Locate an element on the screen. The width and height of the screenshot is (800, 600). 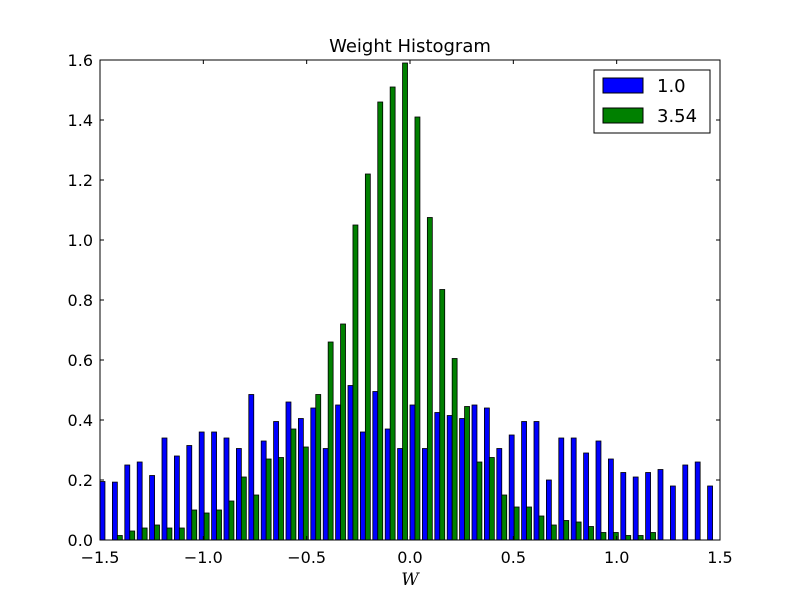
y-tick-label: 1.0 is located at coordinates (80, 240).